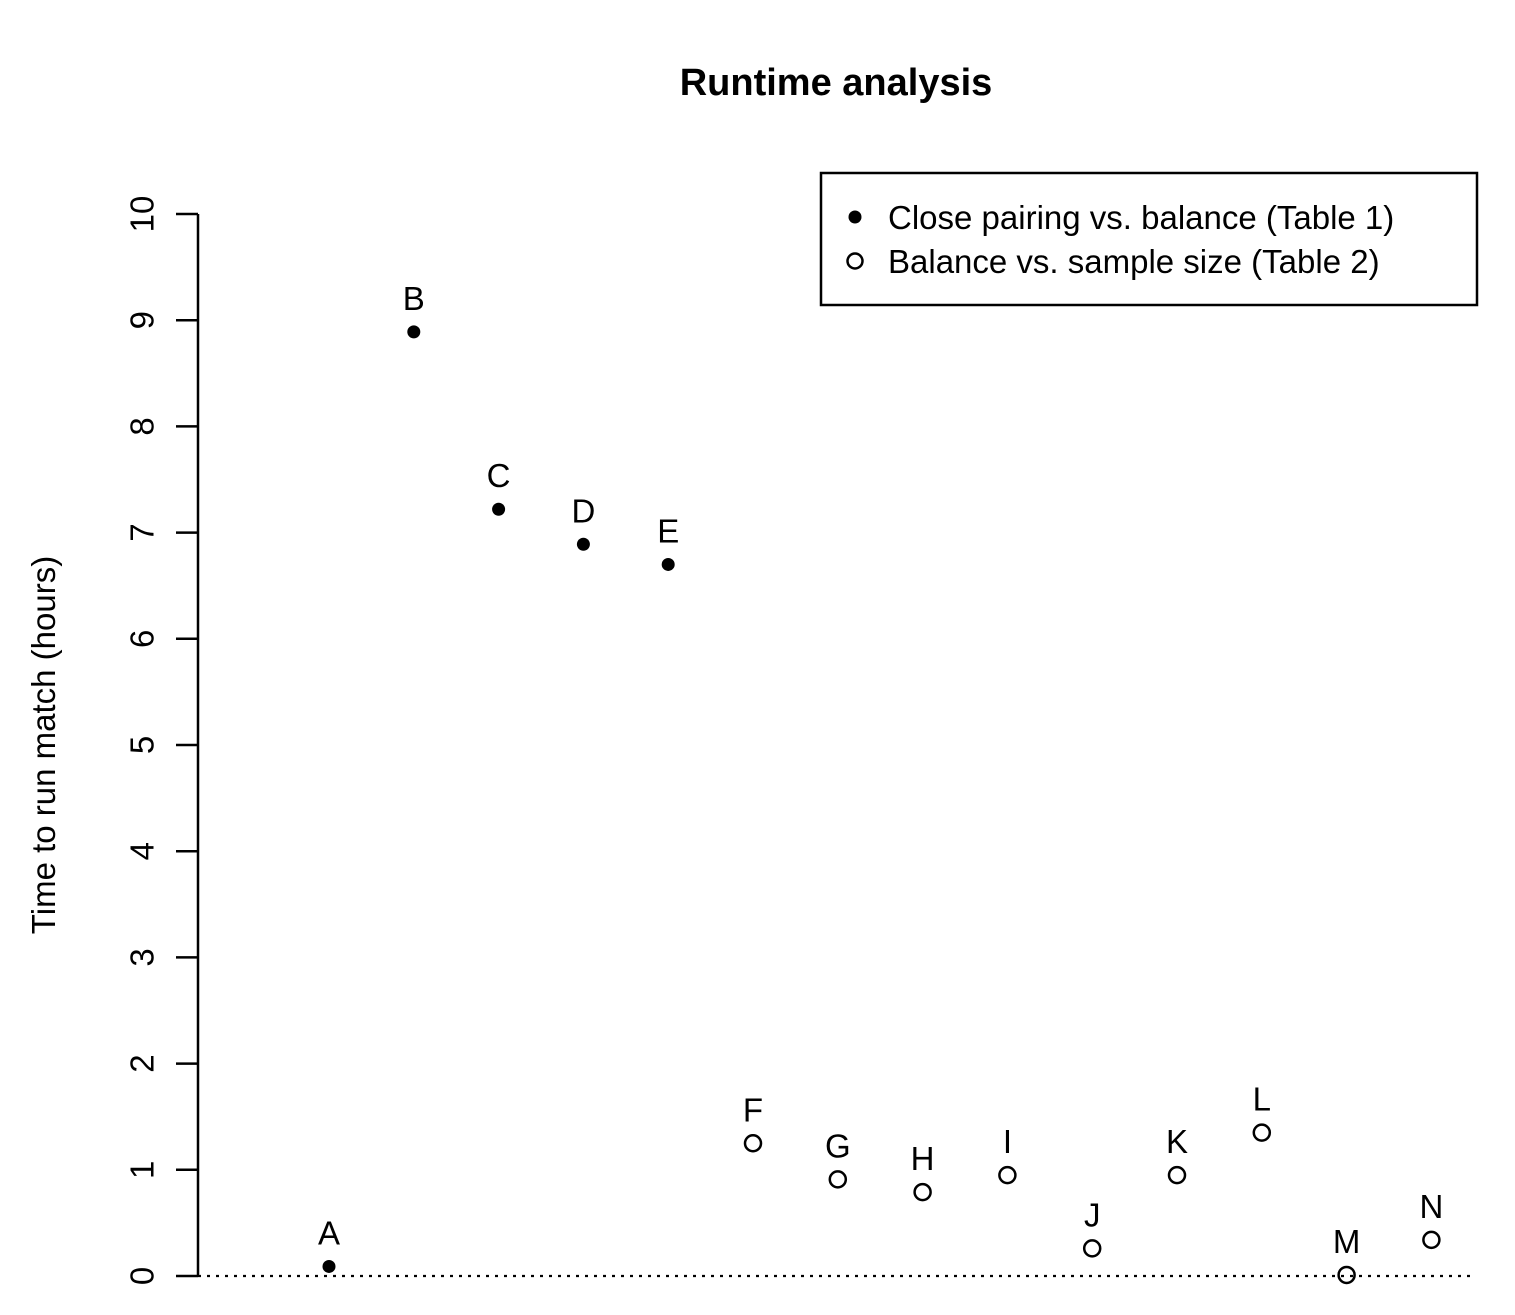 The height and width of the screenshot is (1315, 1515). What do you see at coordinates (836, 83) in the screenshot?
I see `chart-title: Runtime analysis` at bounding box center [836, 83].